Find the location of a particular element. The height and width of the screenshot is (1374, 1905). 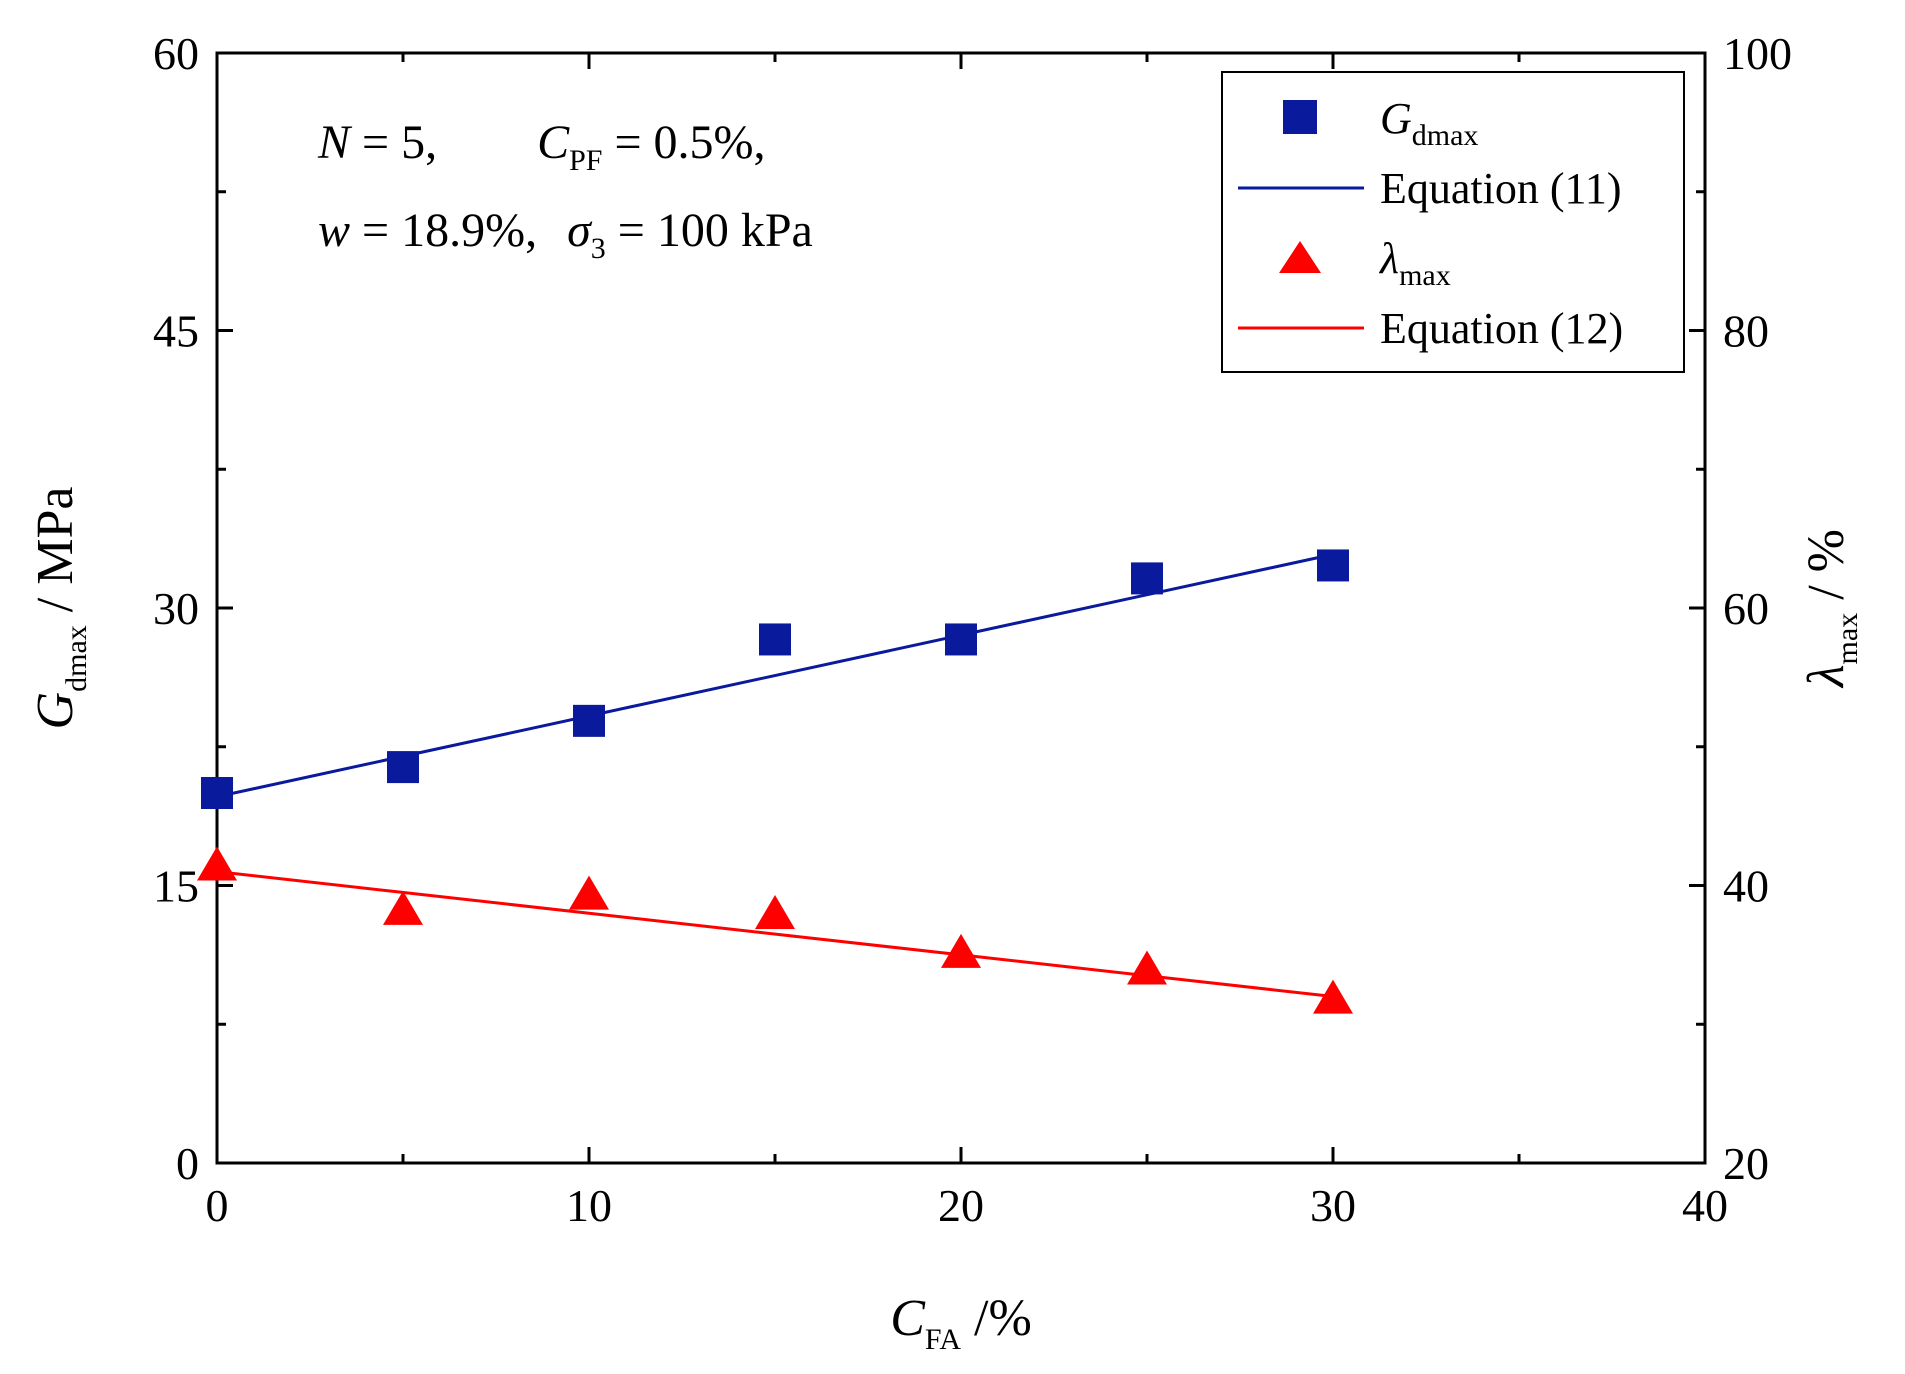

legend-label-eq12: Equation (12) is located at coordinates (1501, 328).